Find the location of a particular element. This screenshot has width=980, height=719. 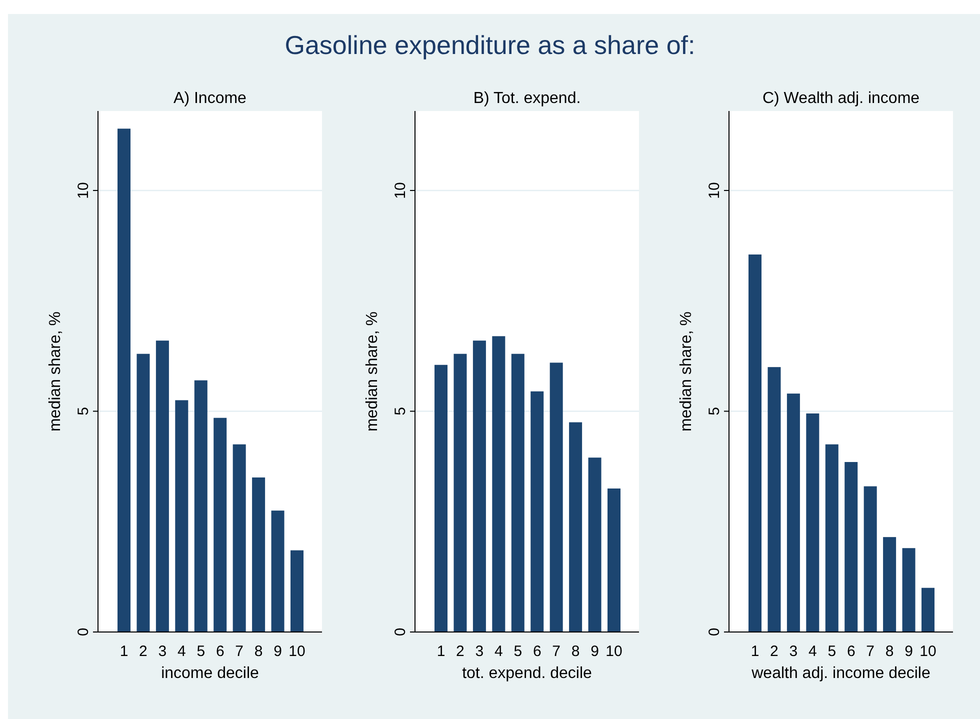

chart-subtitle: B) Tot. expend. is located at coordinates (527, 98).